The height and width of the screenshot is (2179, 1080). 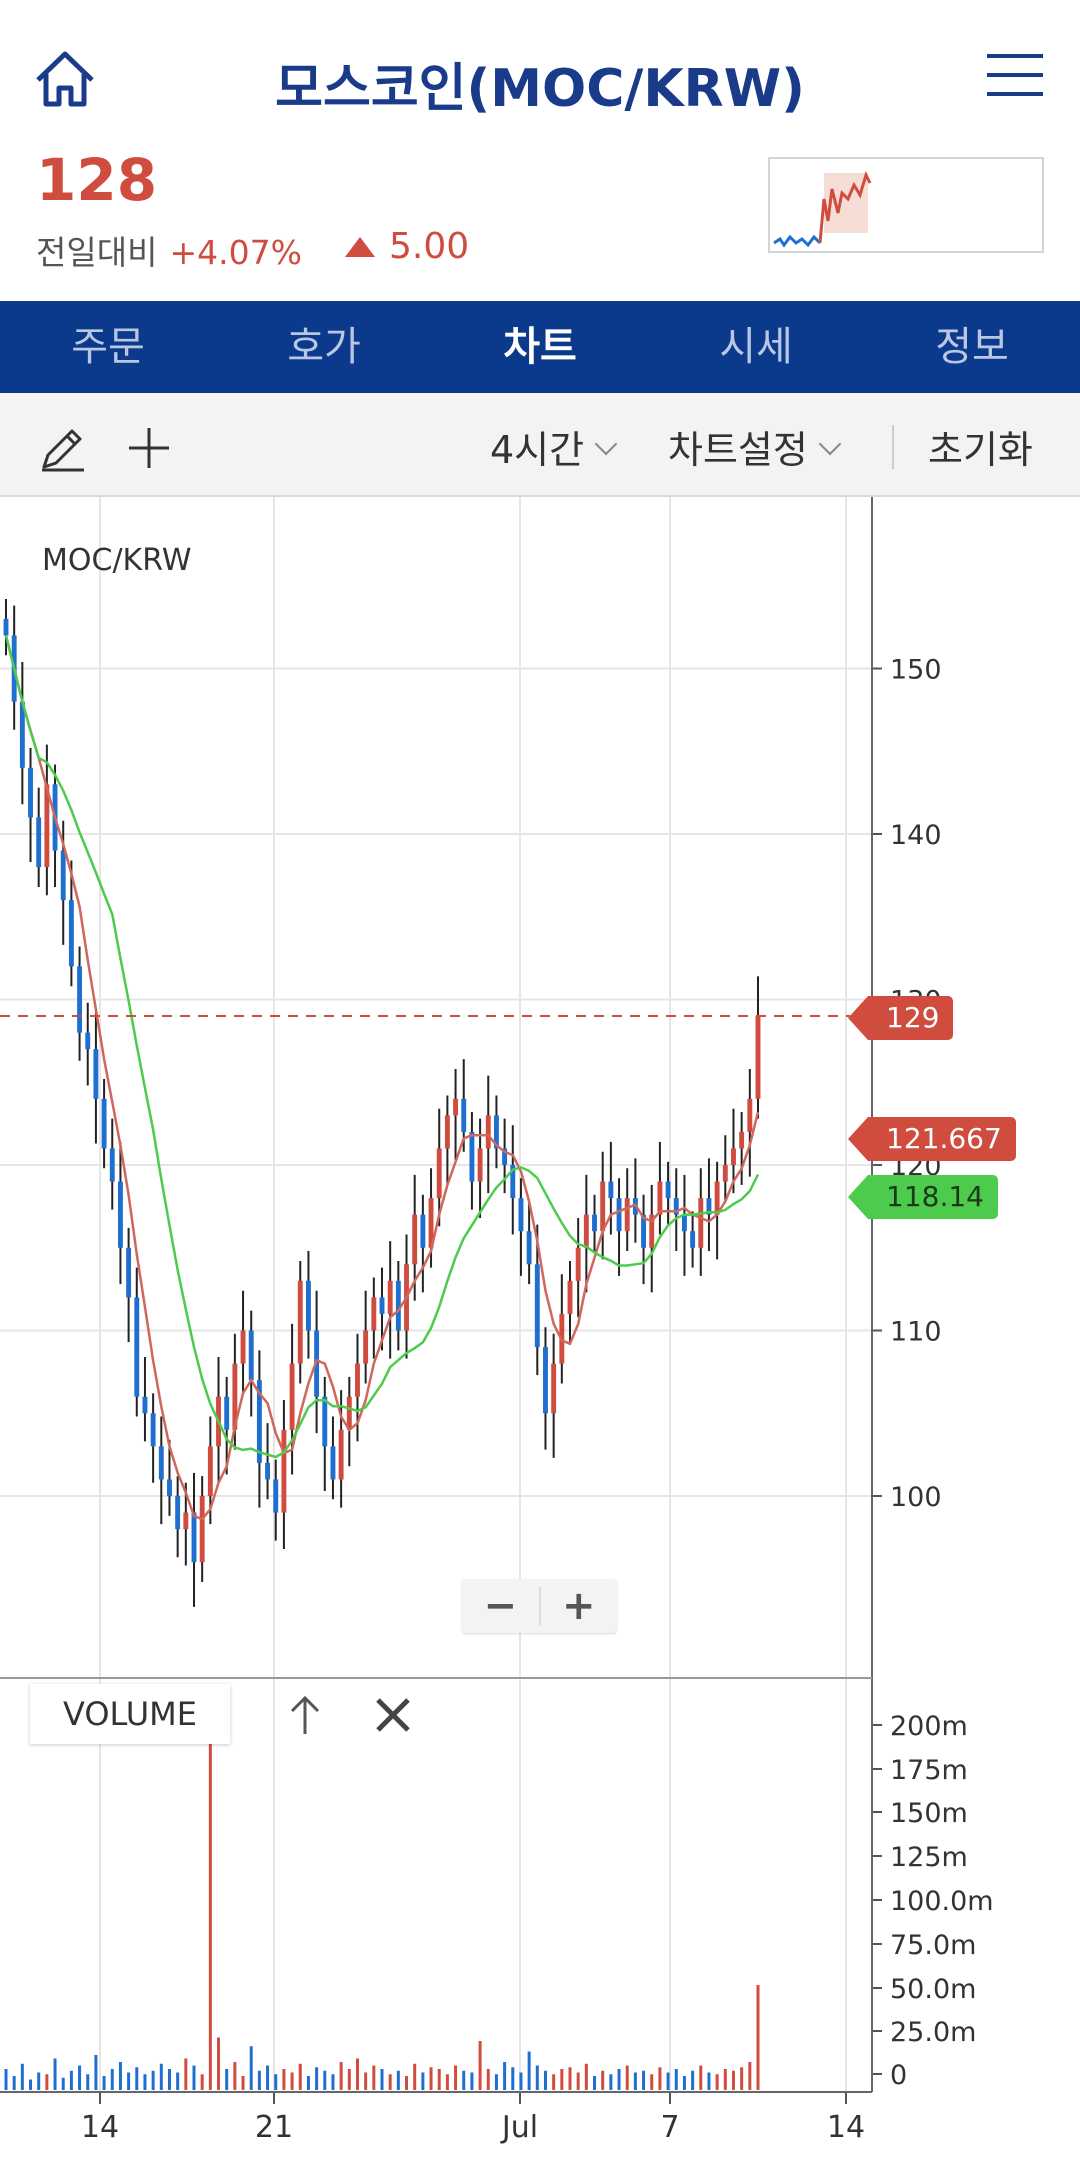 I want to click on tab-chart: 차트, so click(x=540, y=347).